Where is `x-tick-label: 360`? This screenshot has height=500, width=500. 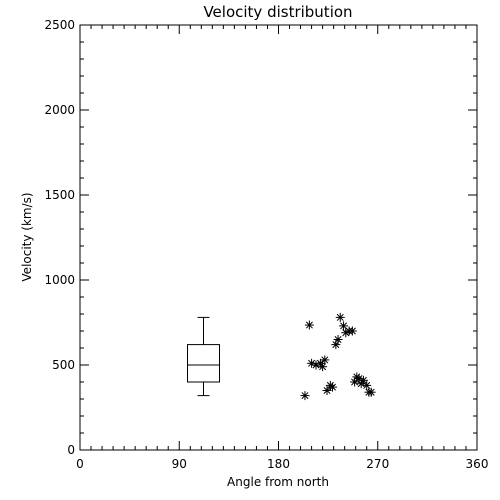
x-tick-label: 360 is located at coordinates (477, 464).